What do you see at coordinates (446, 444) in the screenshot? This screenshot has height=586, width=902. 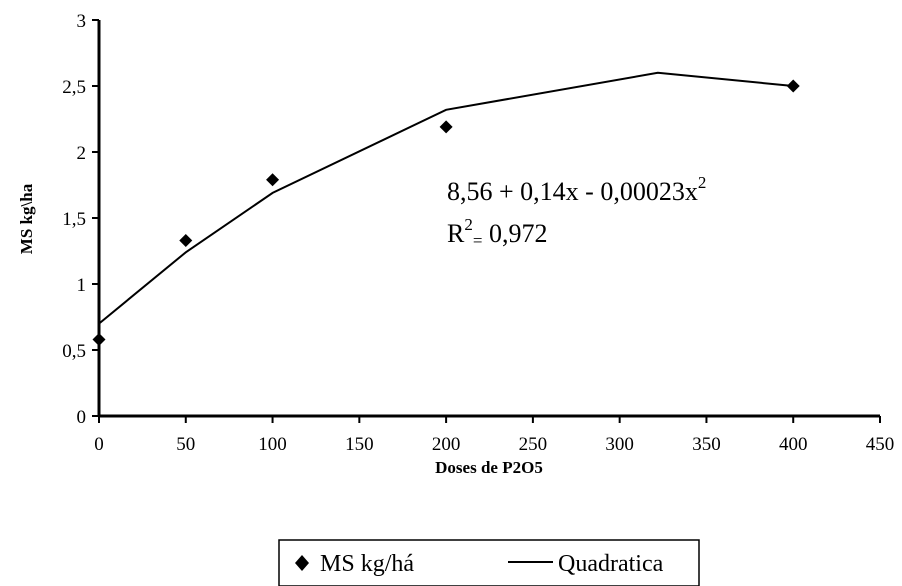 I see `x-tick-label: 200` at bounding box center [446, 444].